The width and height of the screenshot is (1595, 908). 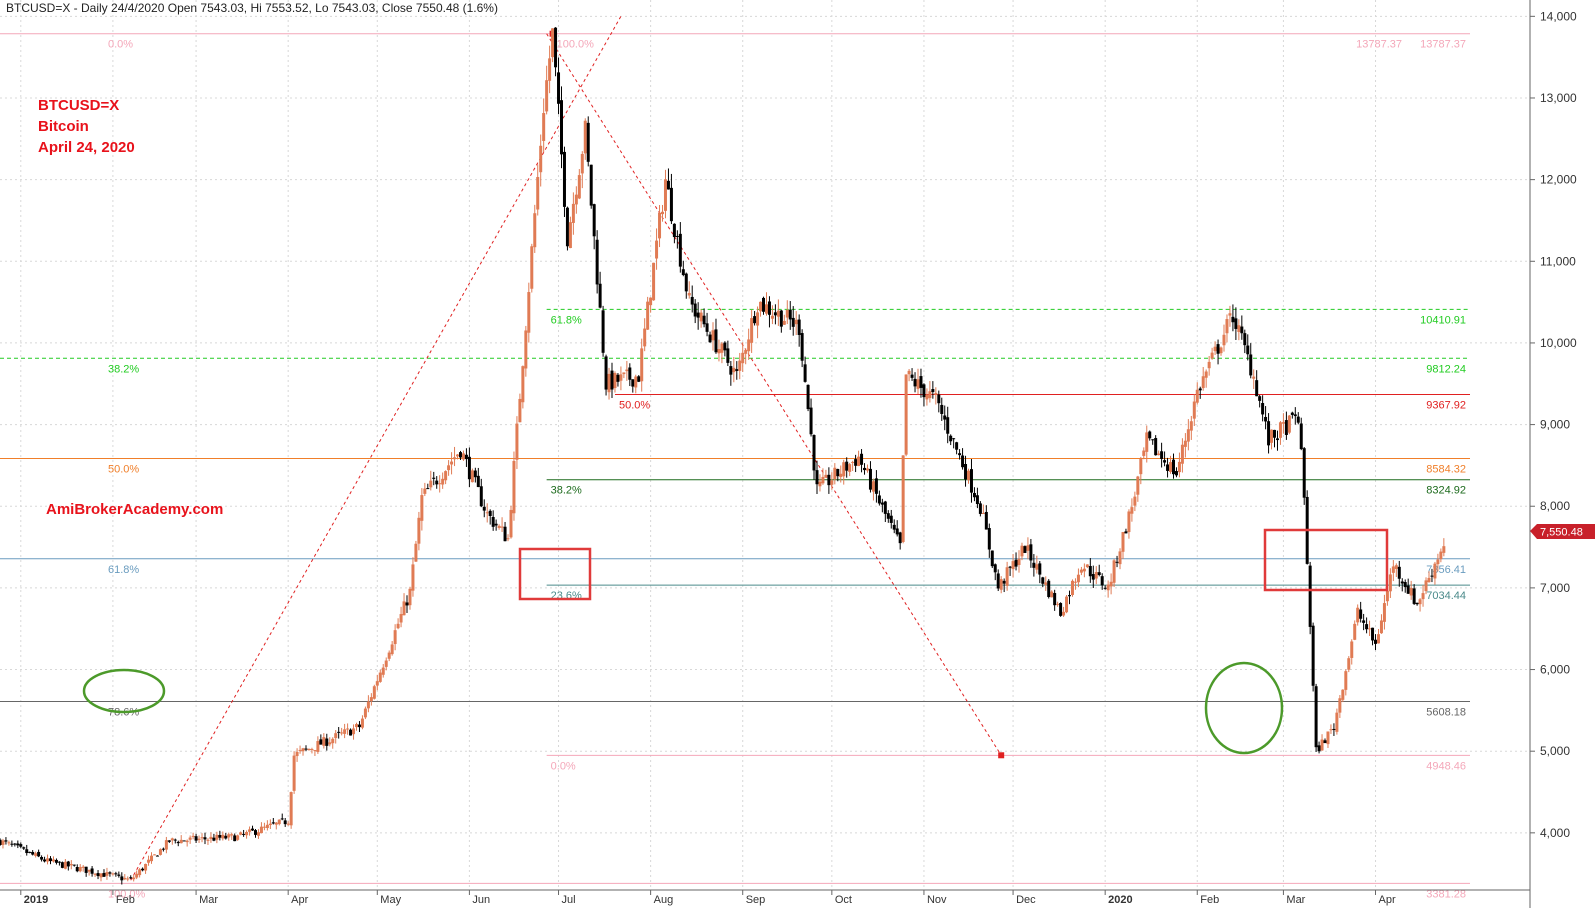 What do you see at coordinates (1555, 751) in the screenshot?
I see `y-tick-label: 5,000` at bounding box center [1555, 751].